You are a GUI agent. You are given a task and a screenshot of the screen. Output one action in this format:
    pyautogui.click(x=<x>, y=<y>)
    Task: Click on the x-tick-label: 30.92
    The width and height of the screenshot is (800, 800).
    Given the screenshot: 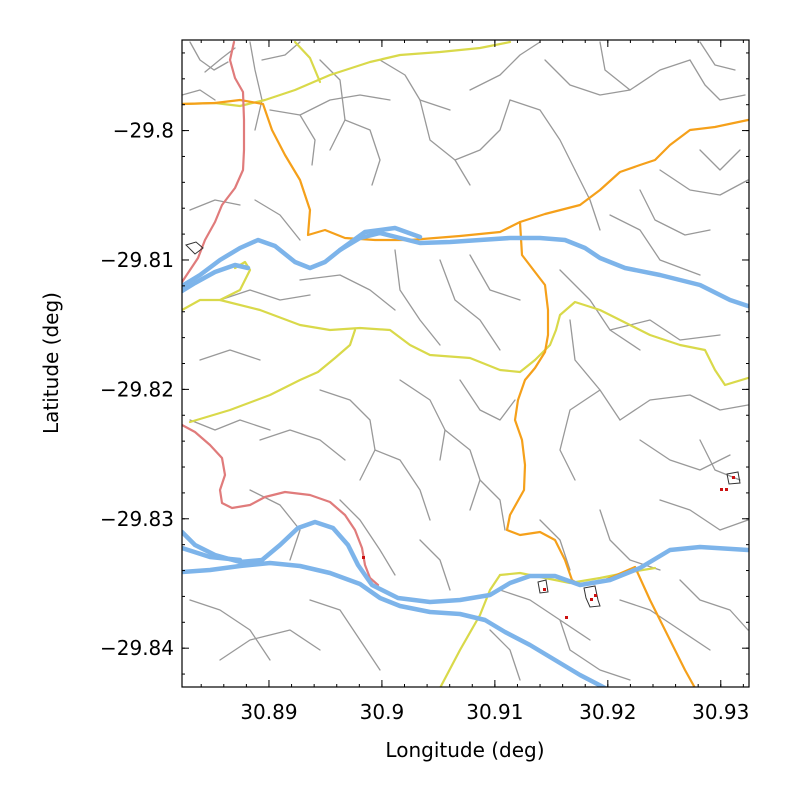 What is the action you would take?
    pyautogui.click(x=607, y=712)
    